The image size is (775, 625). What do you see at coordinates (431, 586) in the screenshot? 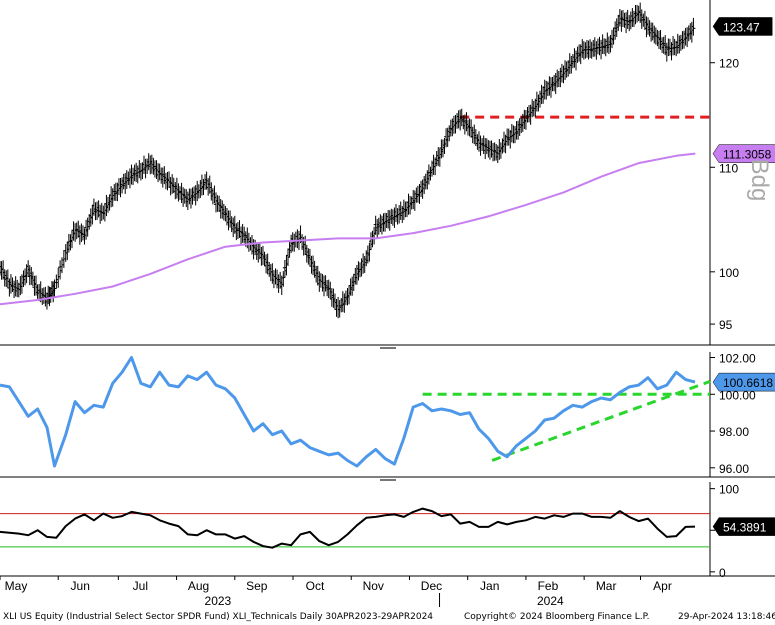
I see `x-month-label: Dec` at bounding box center [431, 586].